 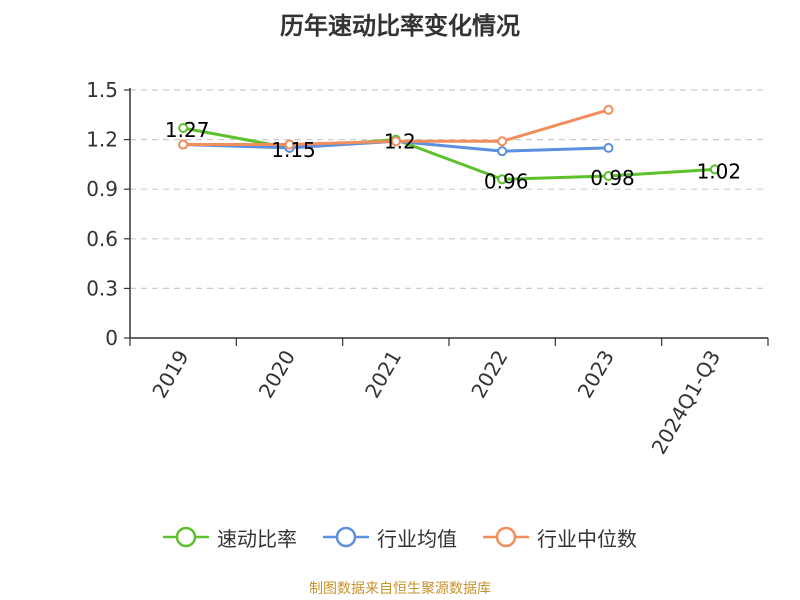 I want to click on data-label: 1.2, so click(x=400, y=142).